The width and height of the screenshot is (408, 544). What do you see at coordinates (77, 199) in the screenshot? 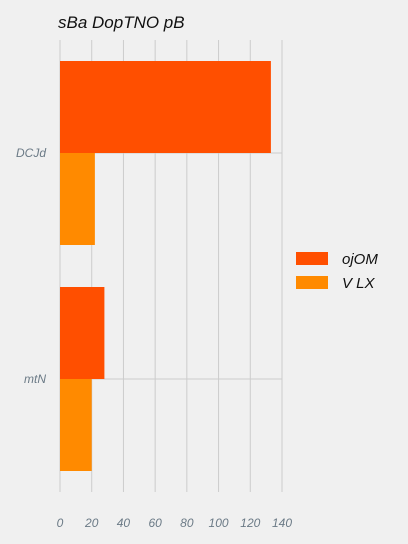
I see `bar-v-lx-dcjd` at bounding box center [77, 199].